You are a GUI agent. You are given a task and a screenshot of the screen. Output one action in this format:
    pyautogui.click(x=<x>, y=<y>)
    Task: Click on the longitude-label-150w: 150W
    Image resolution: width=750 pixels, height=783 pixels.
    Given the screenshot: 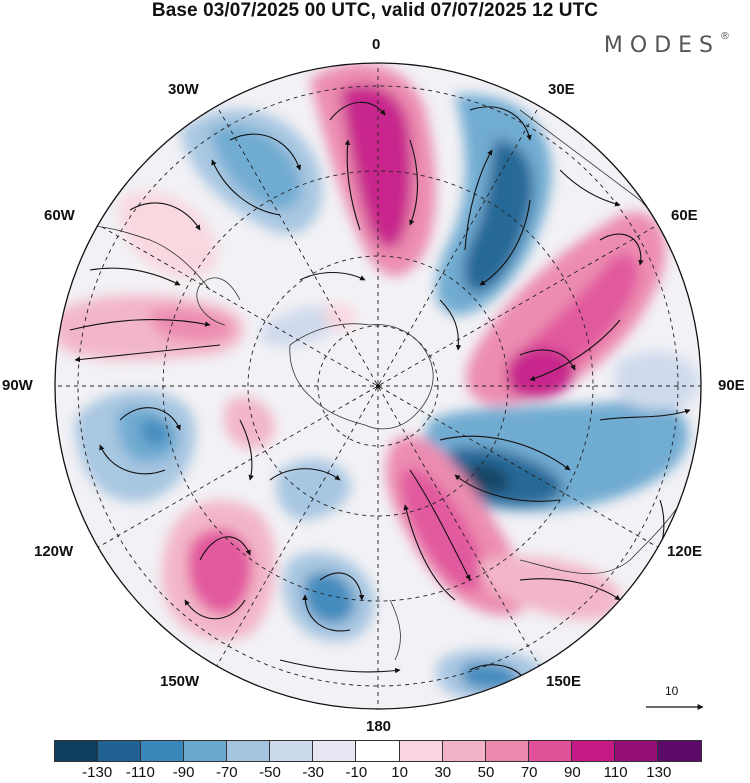 What is the action you would take?
    pyautogui.click(x=180, y=681)
    